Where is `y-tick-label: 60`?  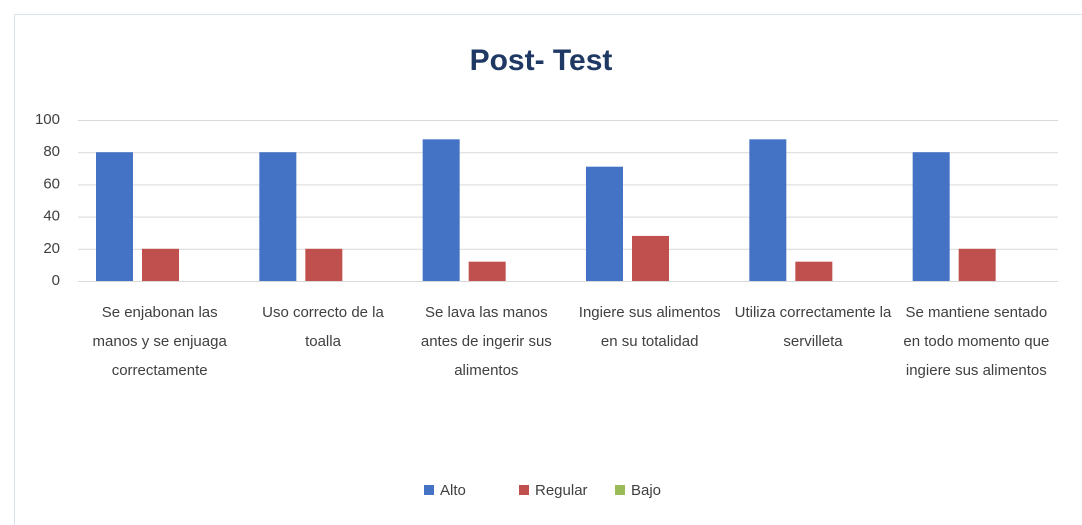
y-tick-label: 60 is located at coordinates (51, 183).